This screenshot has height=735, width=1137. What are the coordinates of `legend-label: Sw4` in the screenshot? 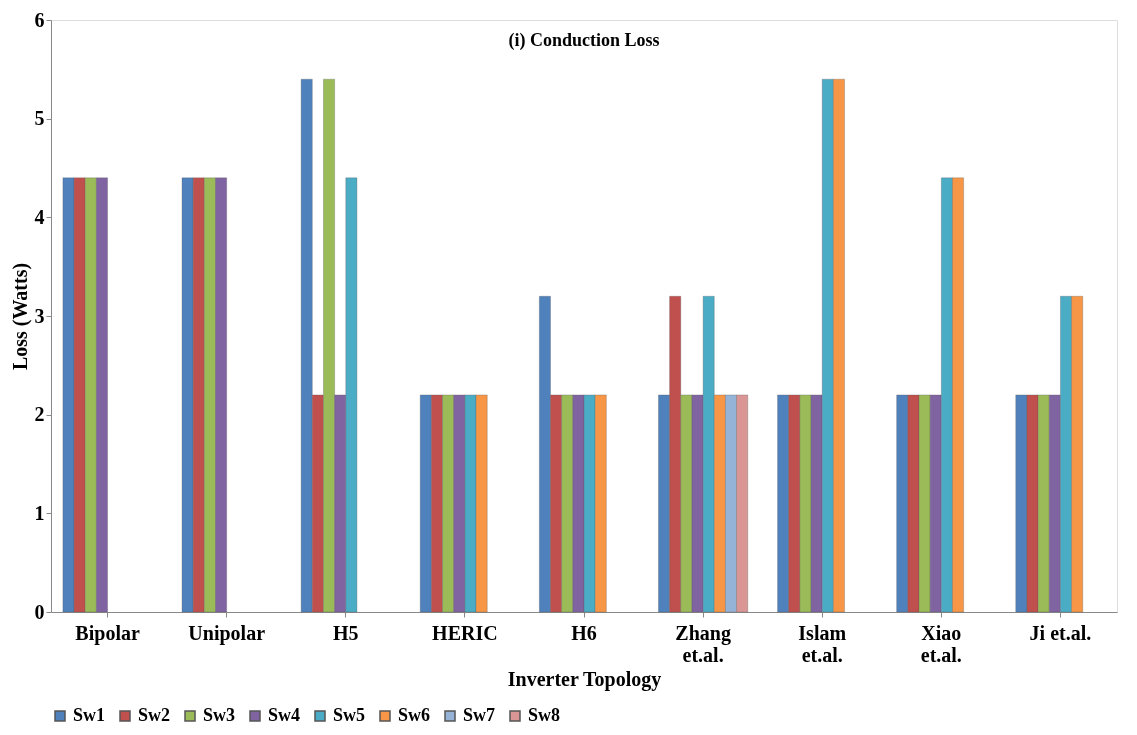 It's located at (284, 715).